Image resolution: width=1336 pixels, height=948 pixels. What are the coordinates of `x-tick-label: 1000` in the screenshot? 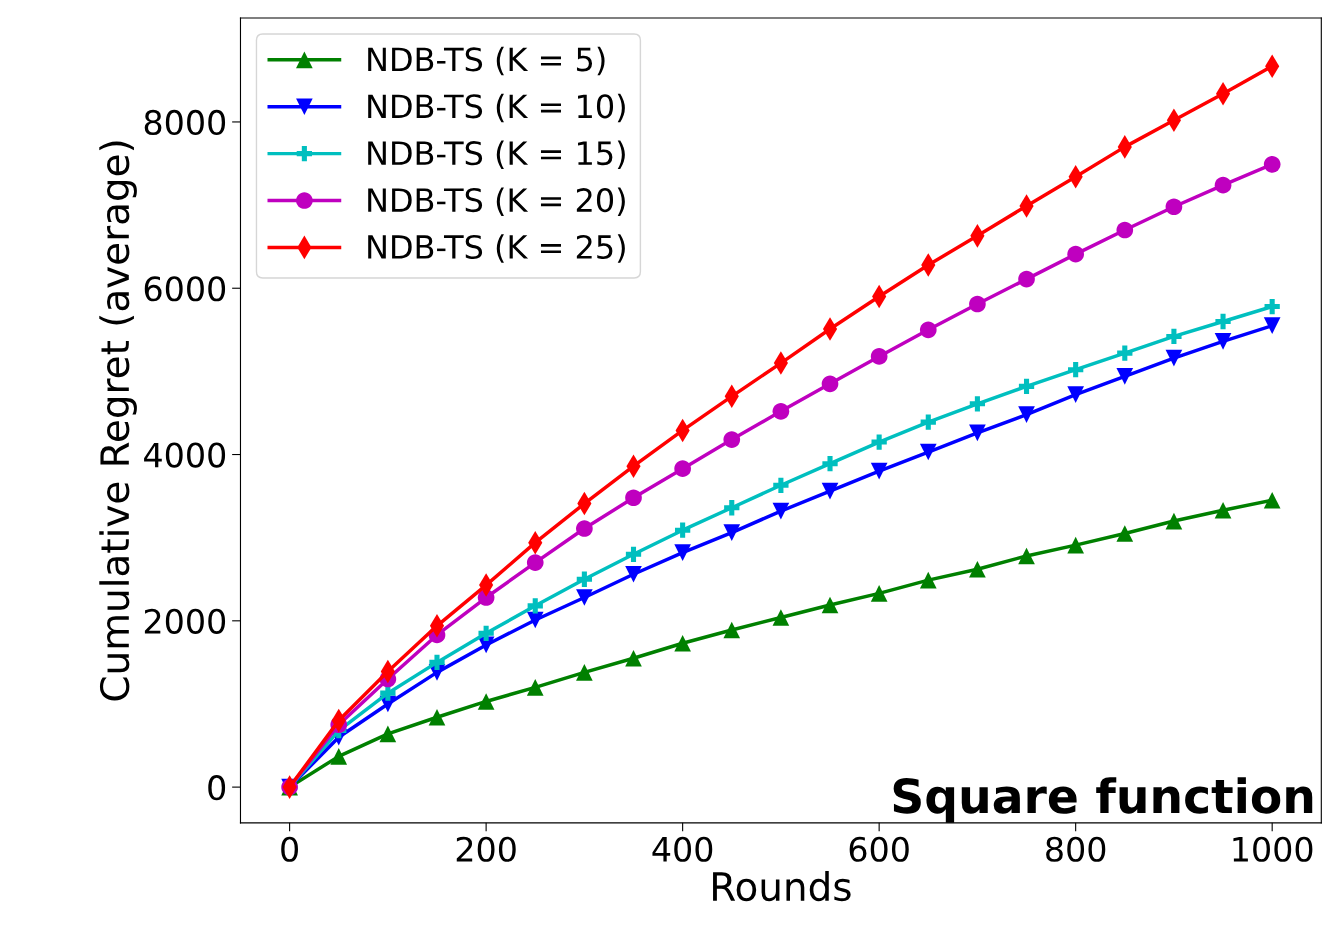 It's located at (1273, 849).